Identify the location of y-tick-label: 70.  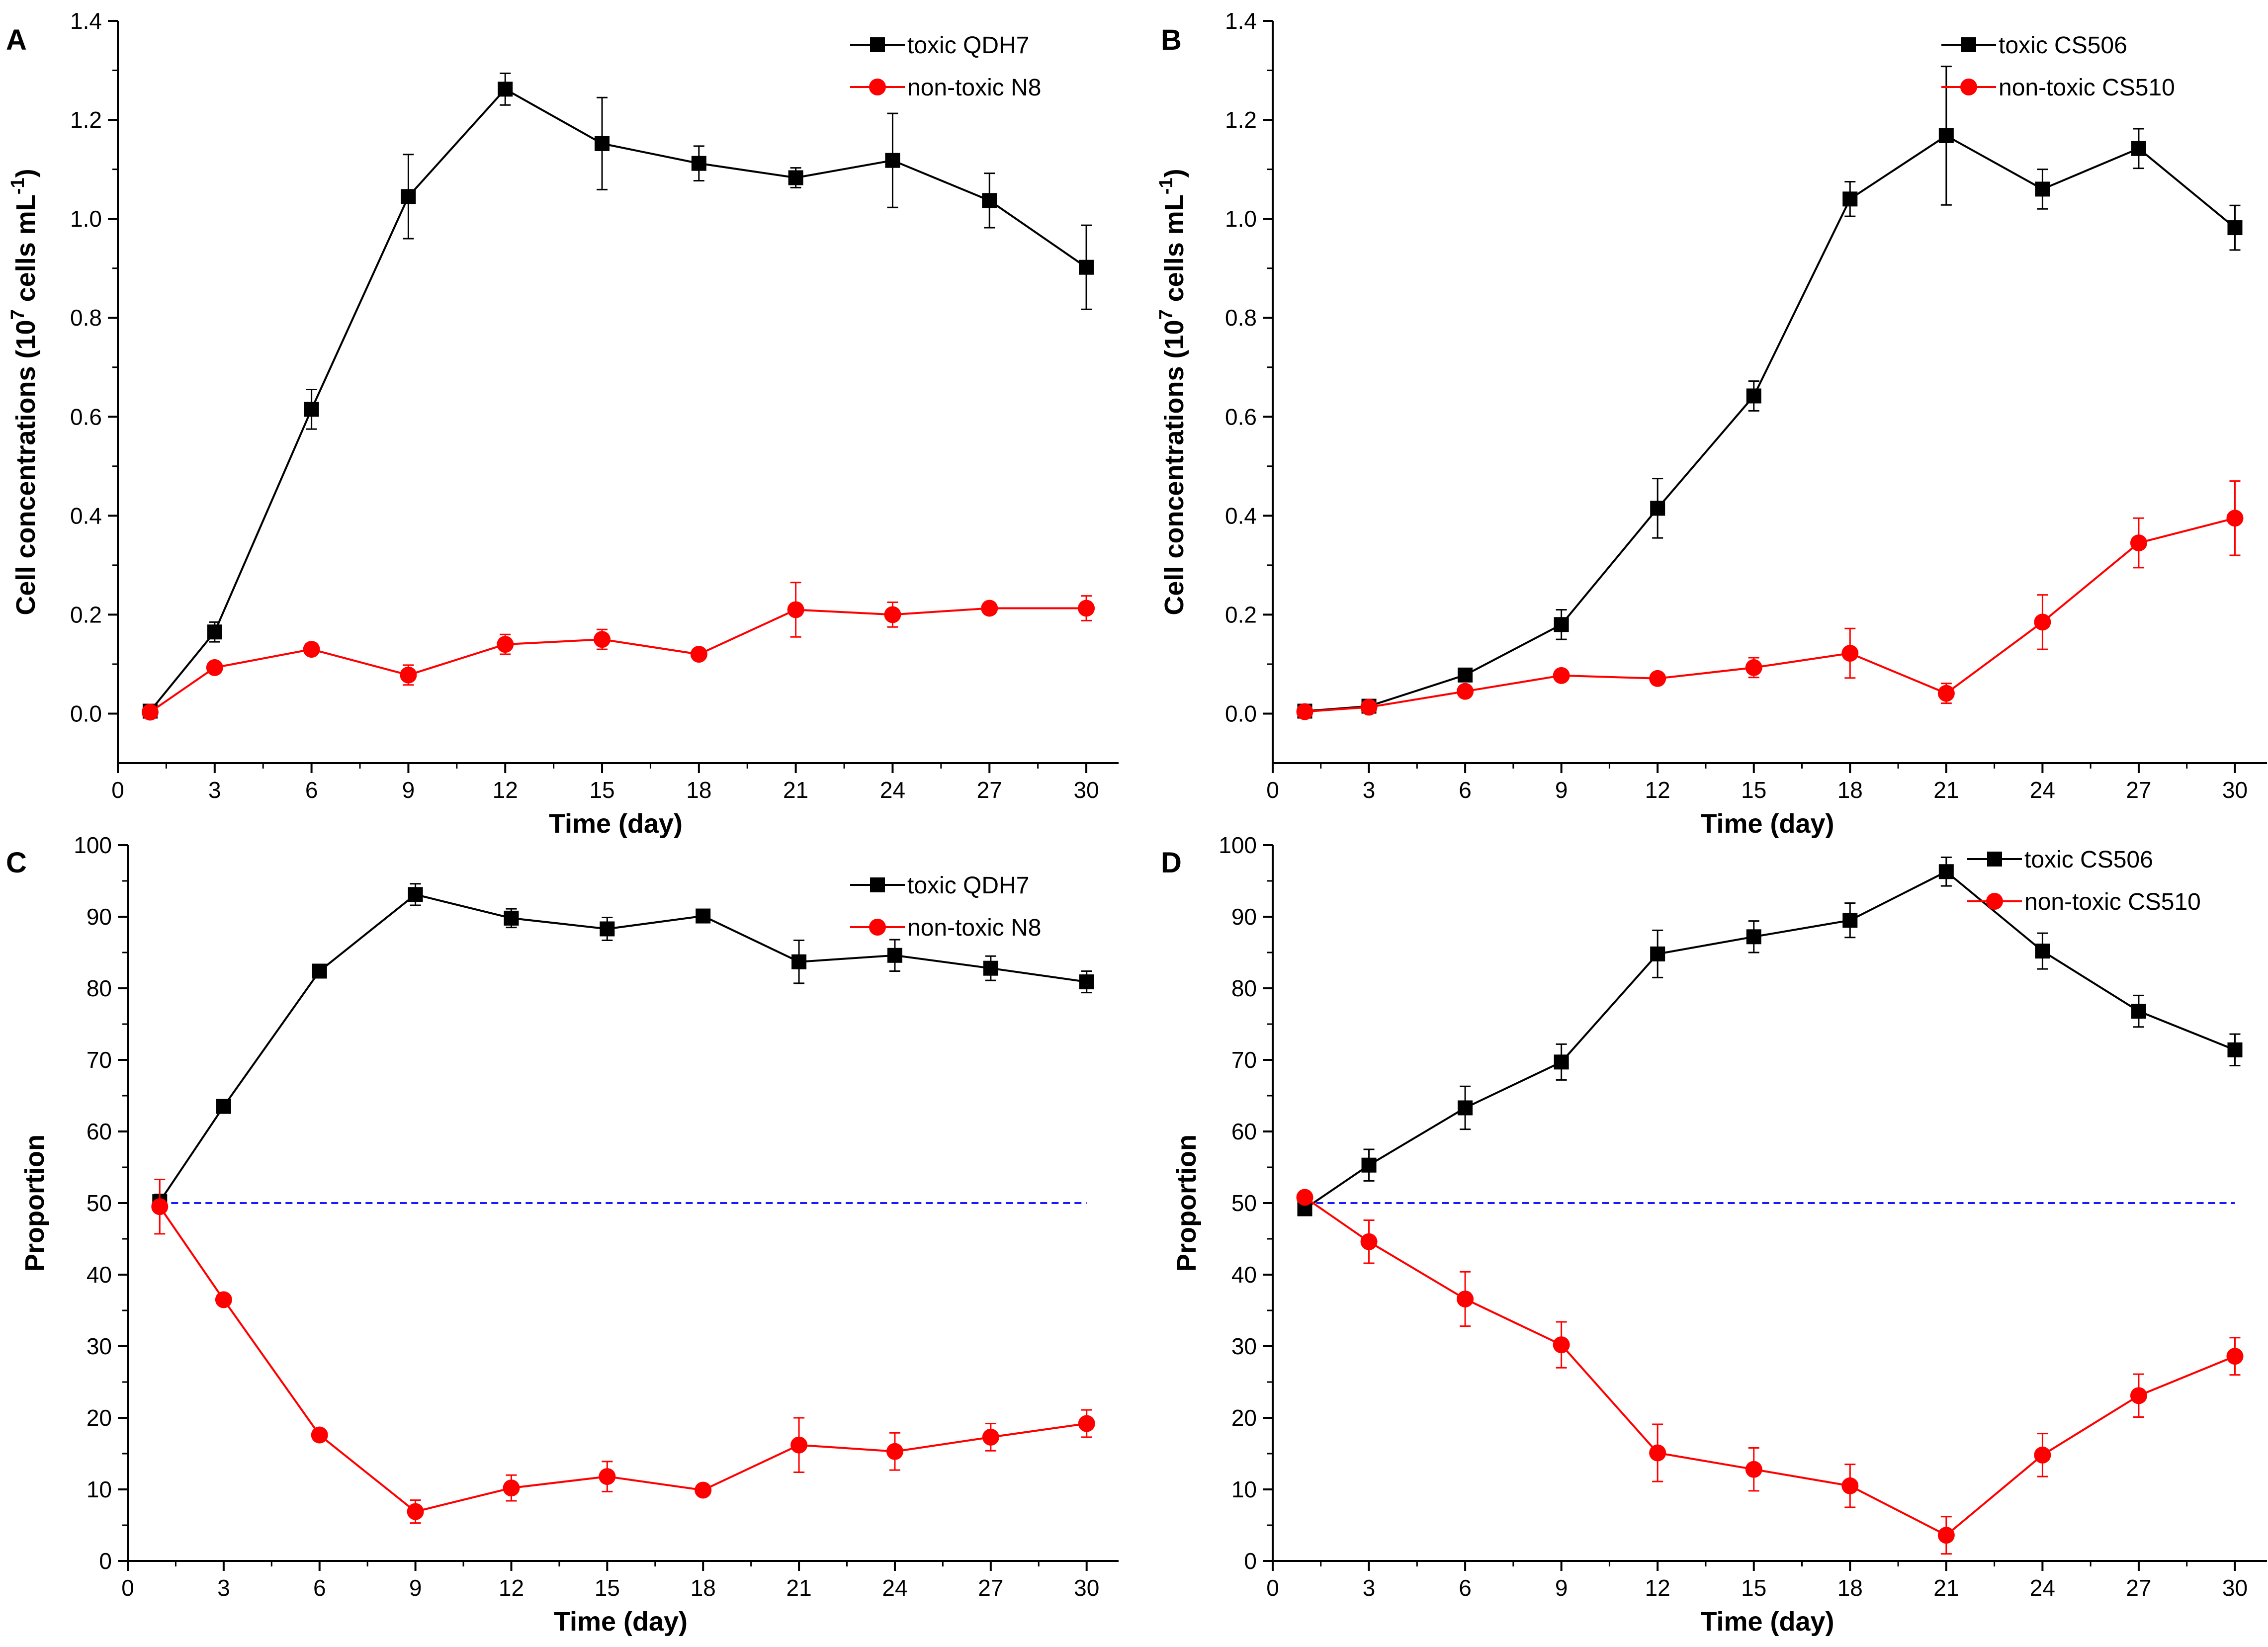
(1244, 1060).